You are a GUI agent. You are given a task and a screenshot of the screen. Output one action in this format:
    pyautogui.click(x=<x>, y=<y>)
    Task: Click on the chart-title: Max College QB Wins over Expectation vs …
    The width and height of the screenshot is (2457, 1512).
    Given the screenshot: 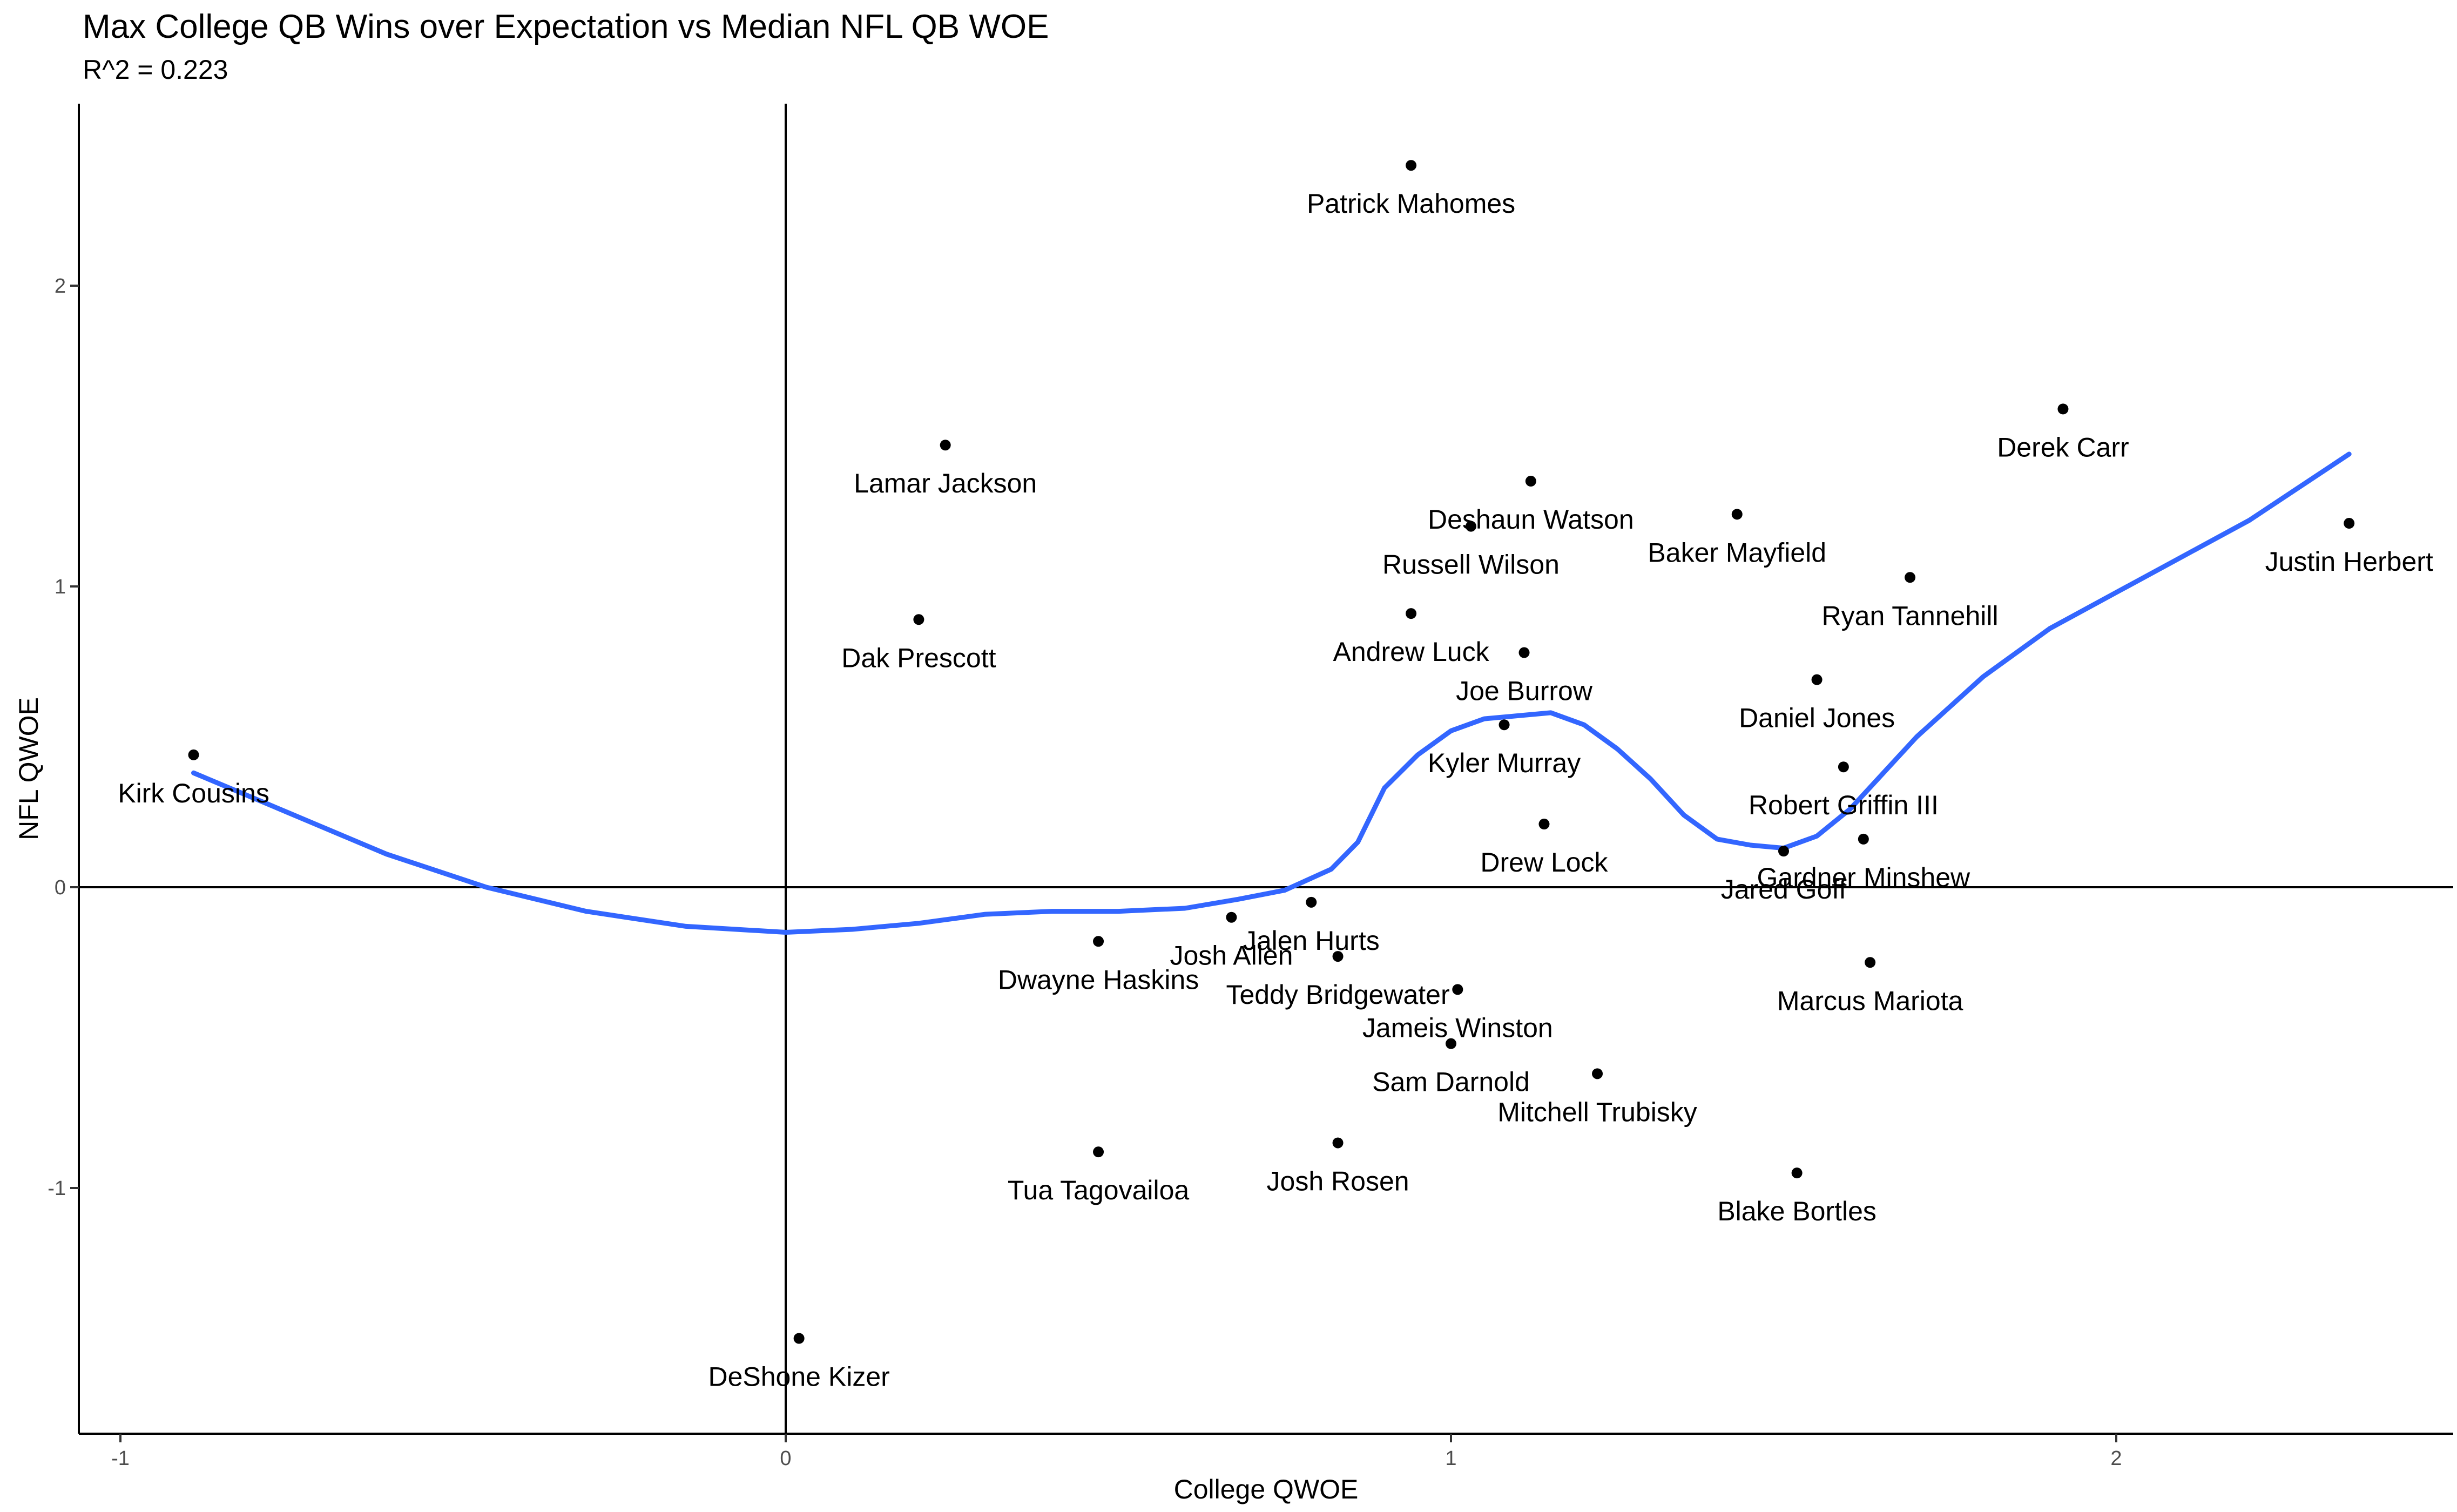 What is the action you would take?
    pyautogui.click(x=566, y=27)
    